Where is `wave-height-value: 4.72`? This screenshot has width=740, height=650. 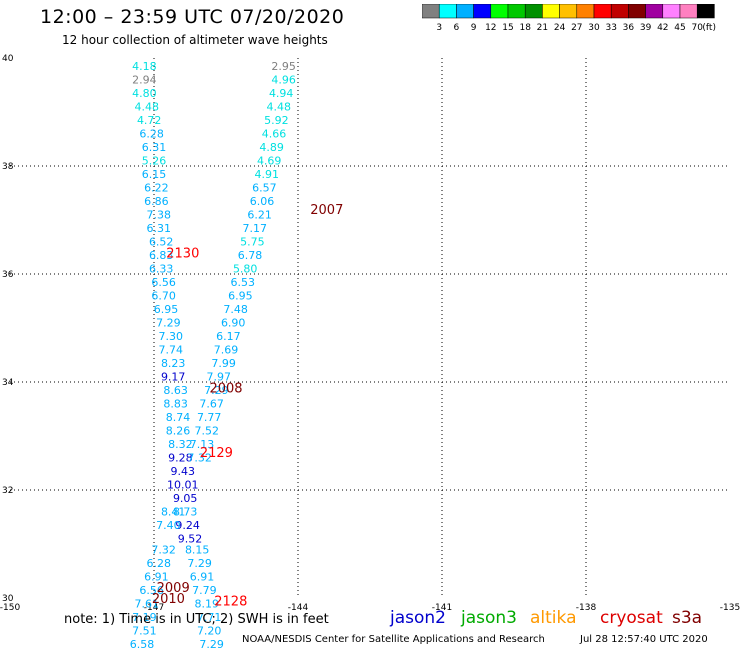
wave-height-value: 4.72 is located at coordinates (149, 120).